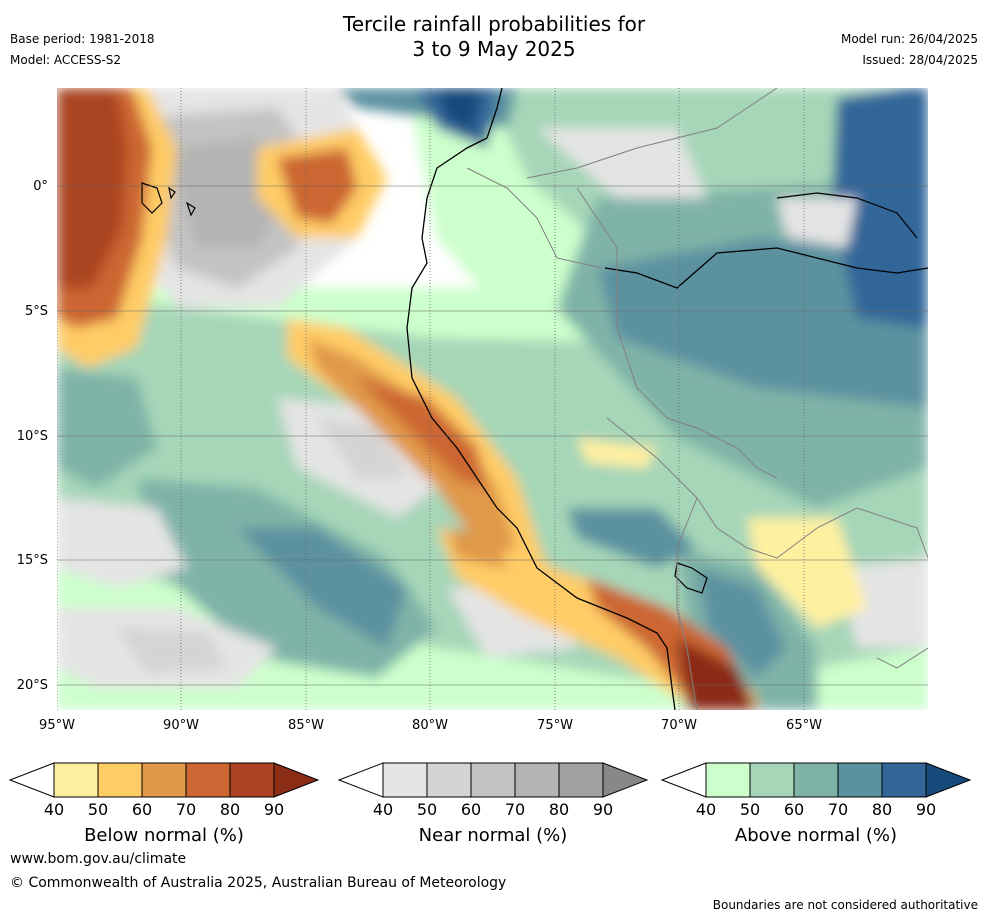  I want to click on model-run: Model run: 26/04/2025, so click(909, 39).